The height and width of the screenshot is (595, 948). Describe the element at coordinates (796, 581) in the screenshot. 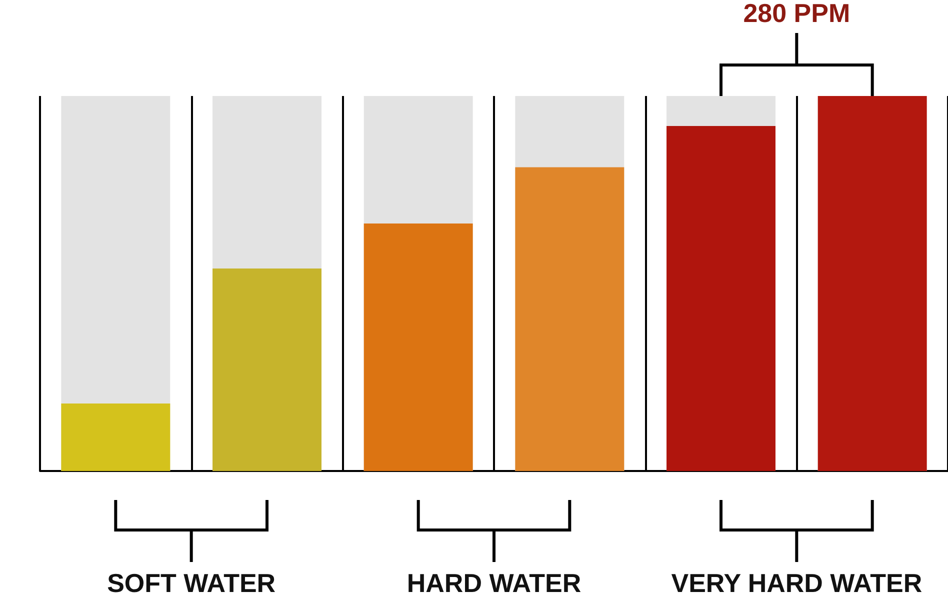

I see `text: VERY HARD WATER` at that location.